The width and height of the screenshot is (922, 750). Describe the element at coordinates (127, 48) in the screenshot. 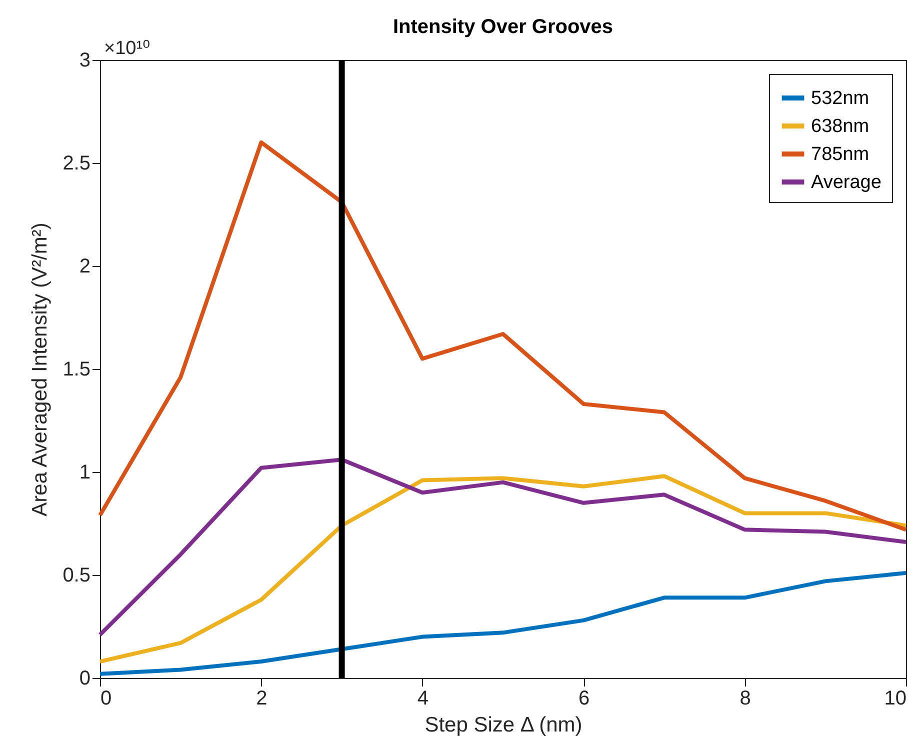

I see `text: ×10¹⁰` at that location.